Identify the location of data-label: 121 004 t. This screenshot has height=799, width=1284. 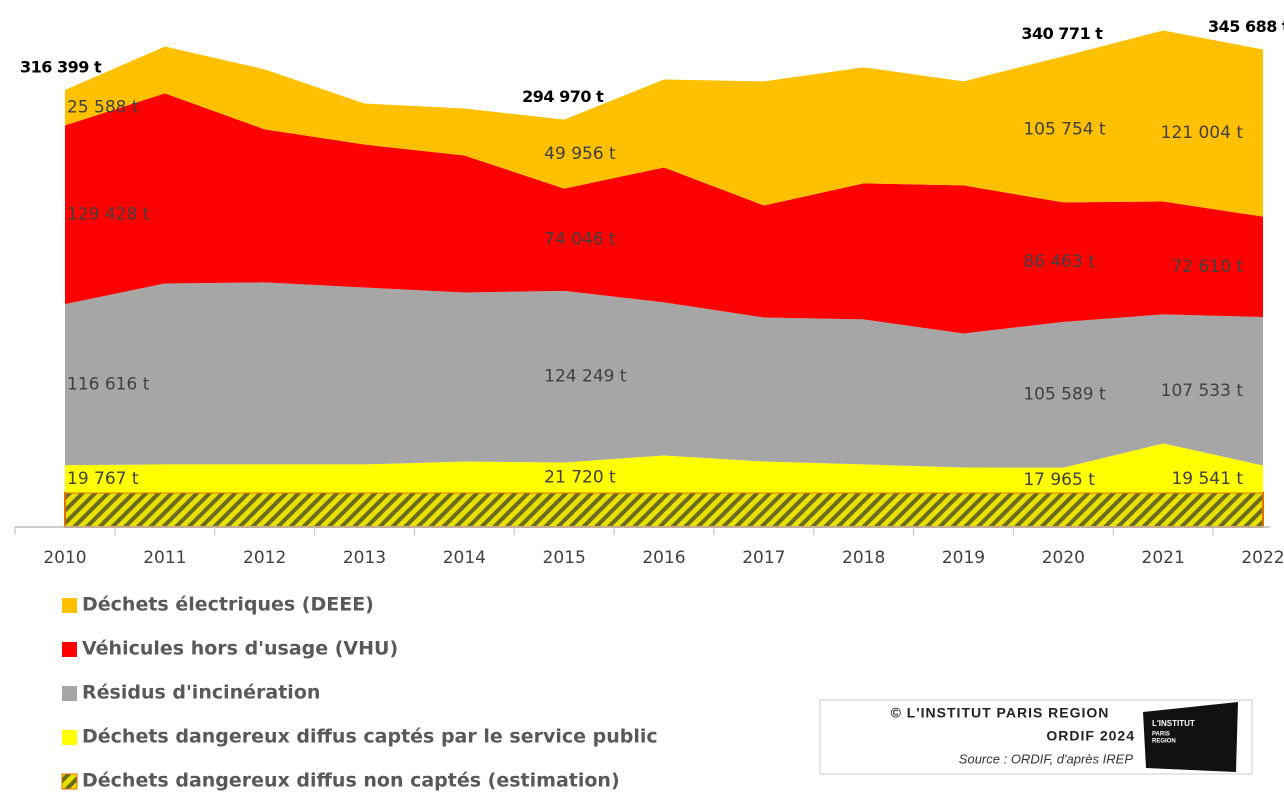
(1202, 133).